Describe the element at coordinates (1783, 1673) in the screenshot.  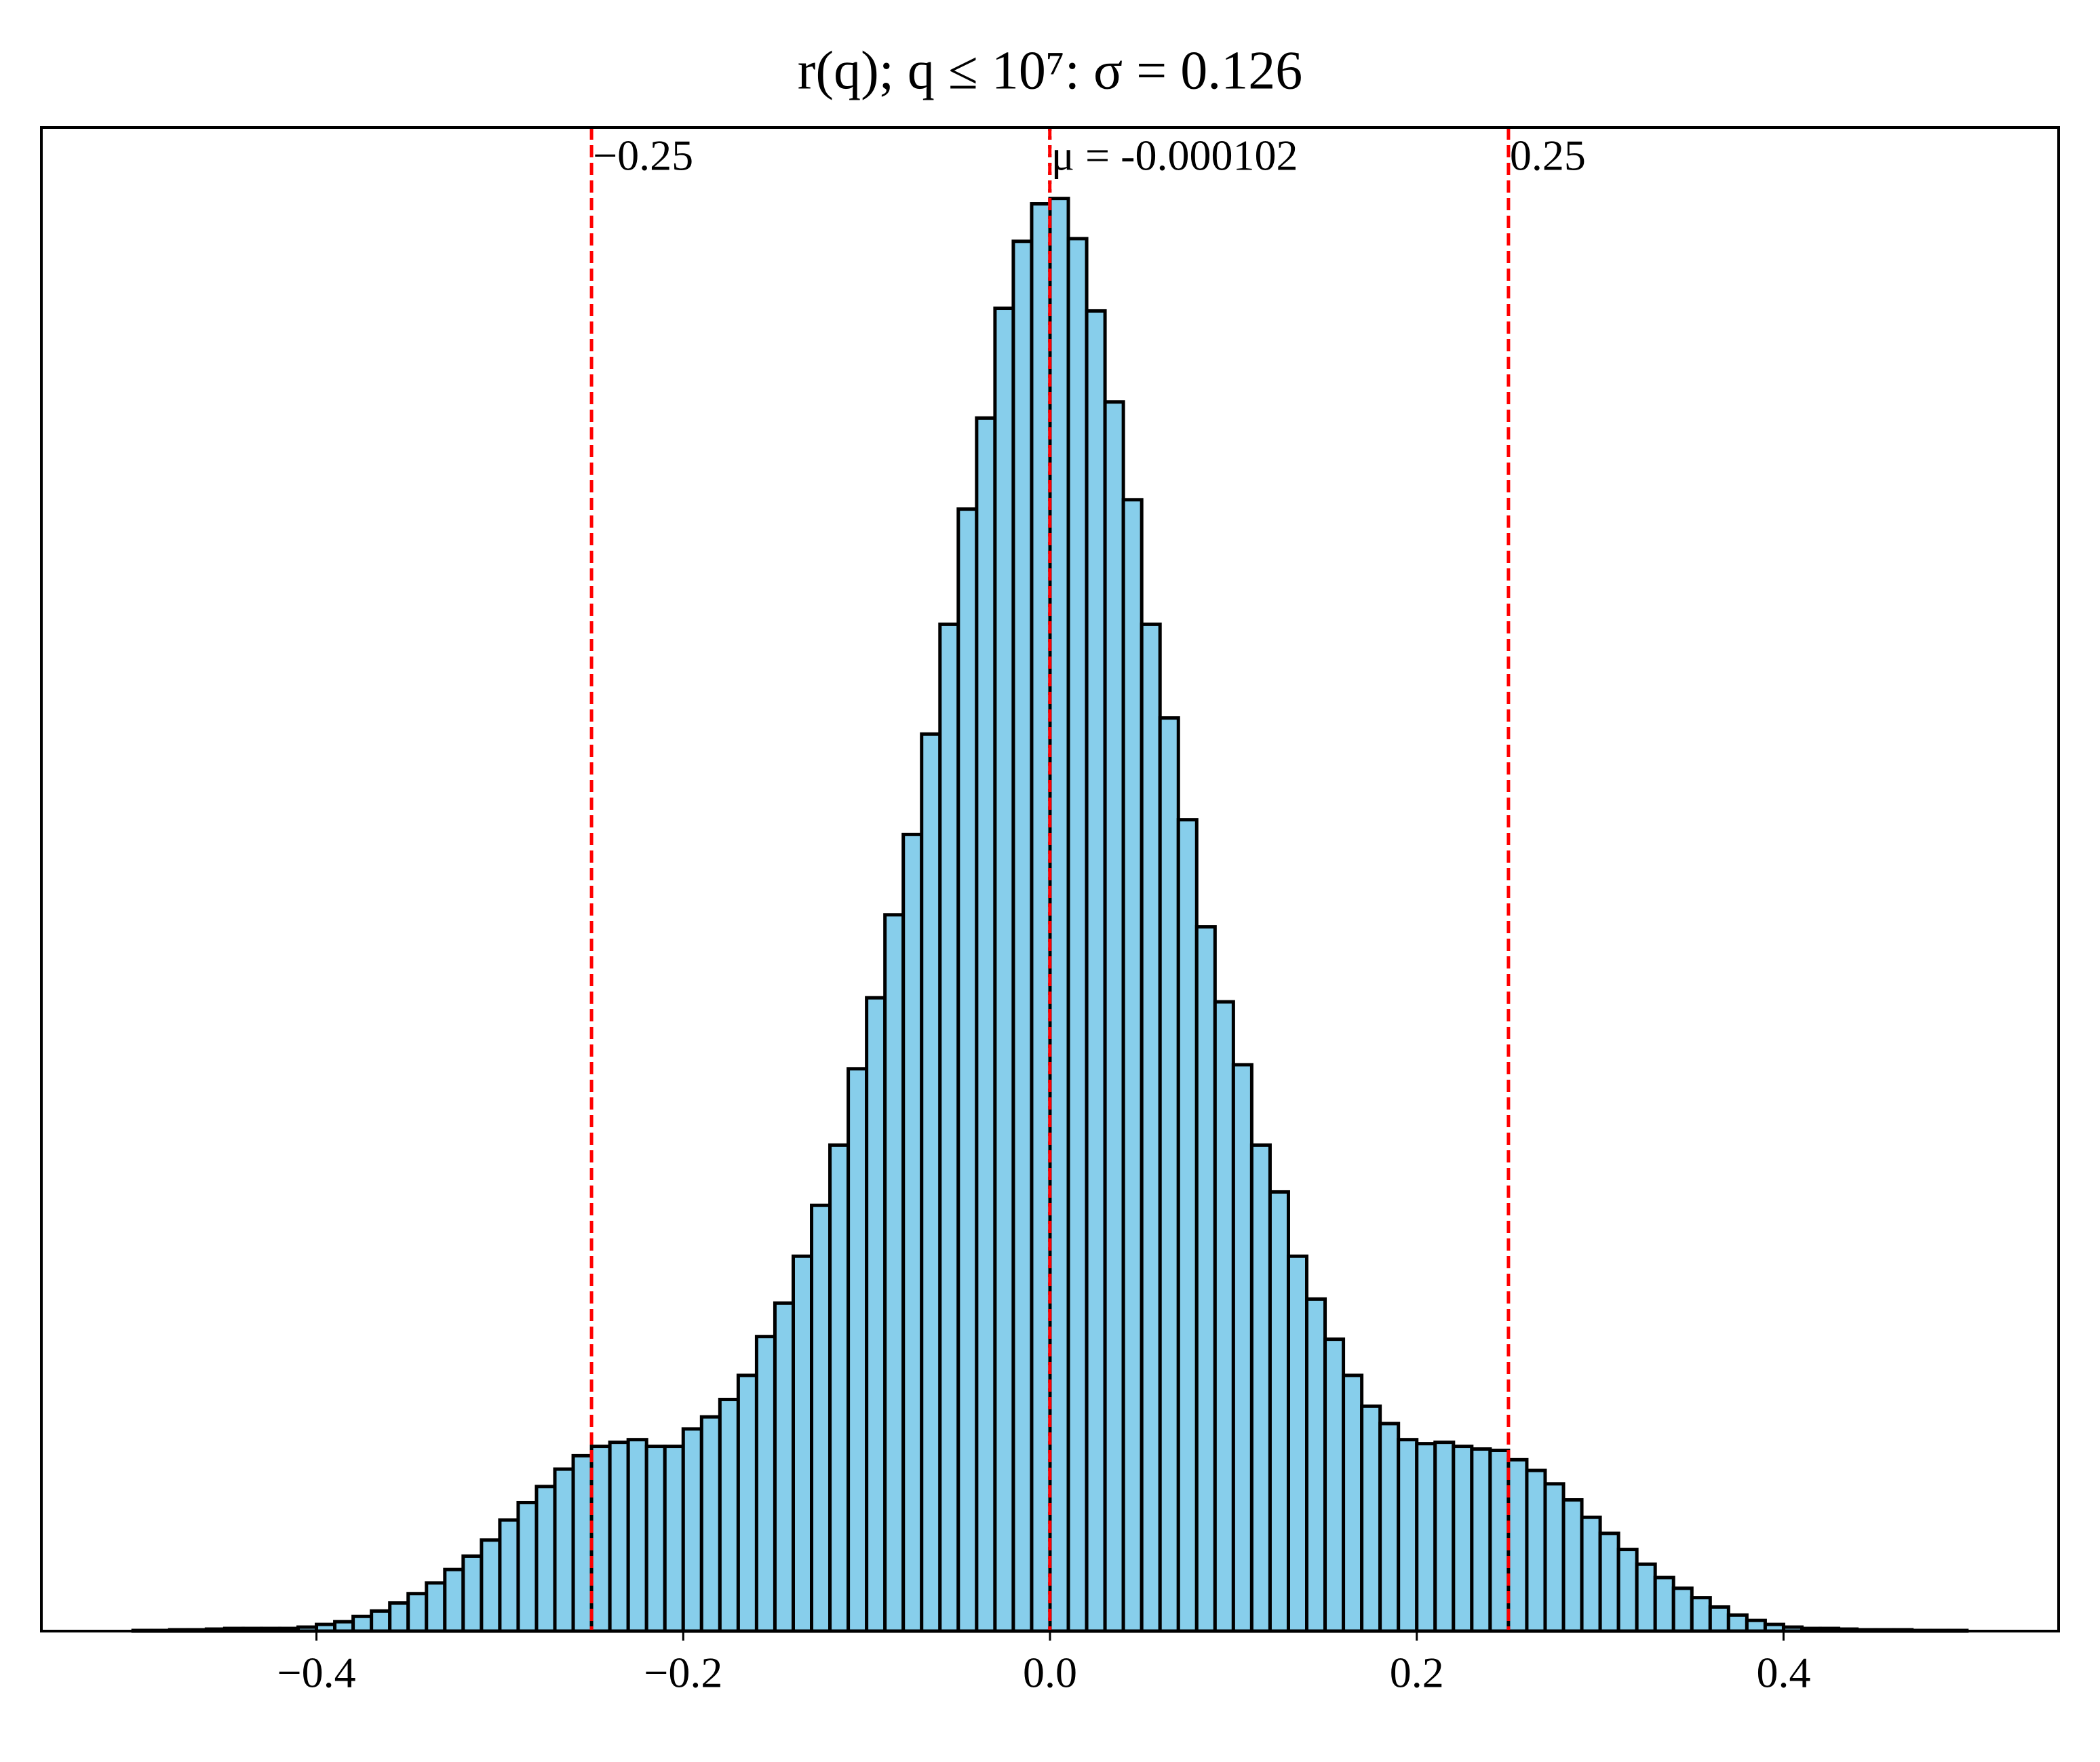
I see `x-tick-label: 0.4` at that location.